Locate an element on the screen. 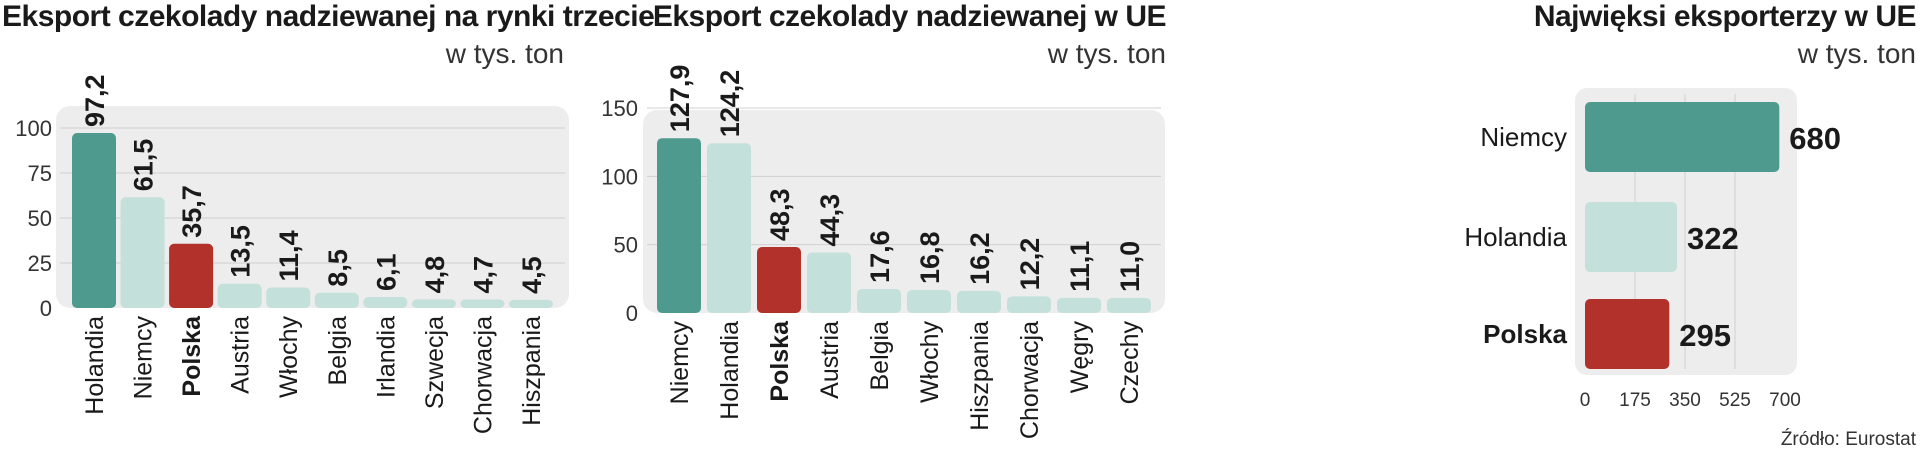  value-label: 11,0 is located at coordinates (1130, 266).